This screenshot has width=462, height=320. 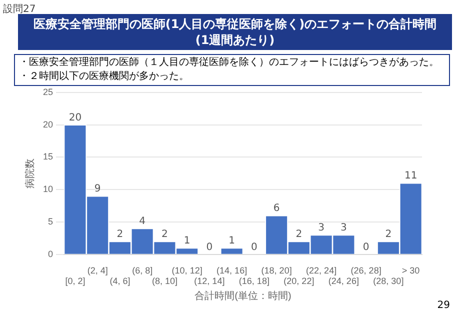 I want to click on x-tick-label: [0, 2], so click(x=75, y=281).